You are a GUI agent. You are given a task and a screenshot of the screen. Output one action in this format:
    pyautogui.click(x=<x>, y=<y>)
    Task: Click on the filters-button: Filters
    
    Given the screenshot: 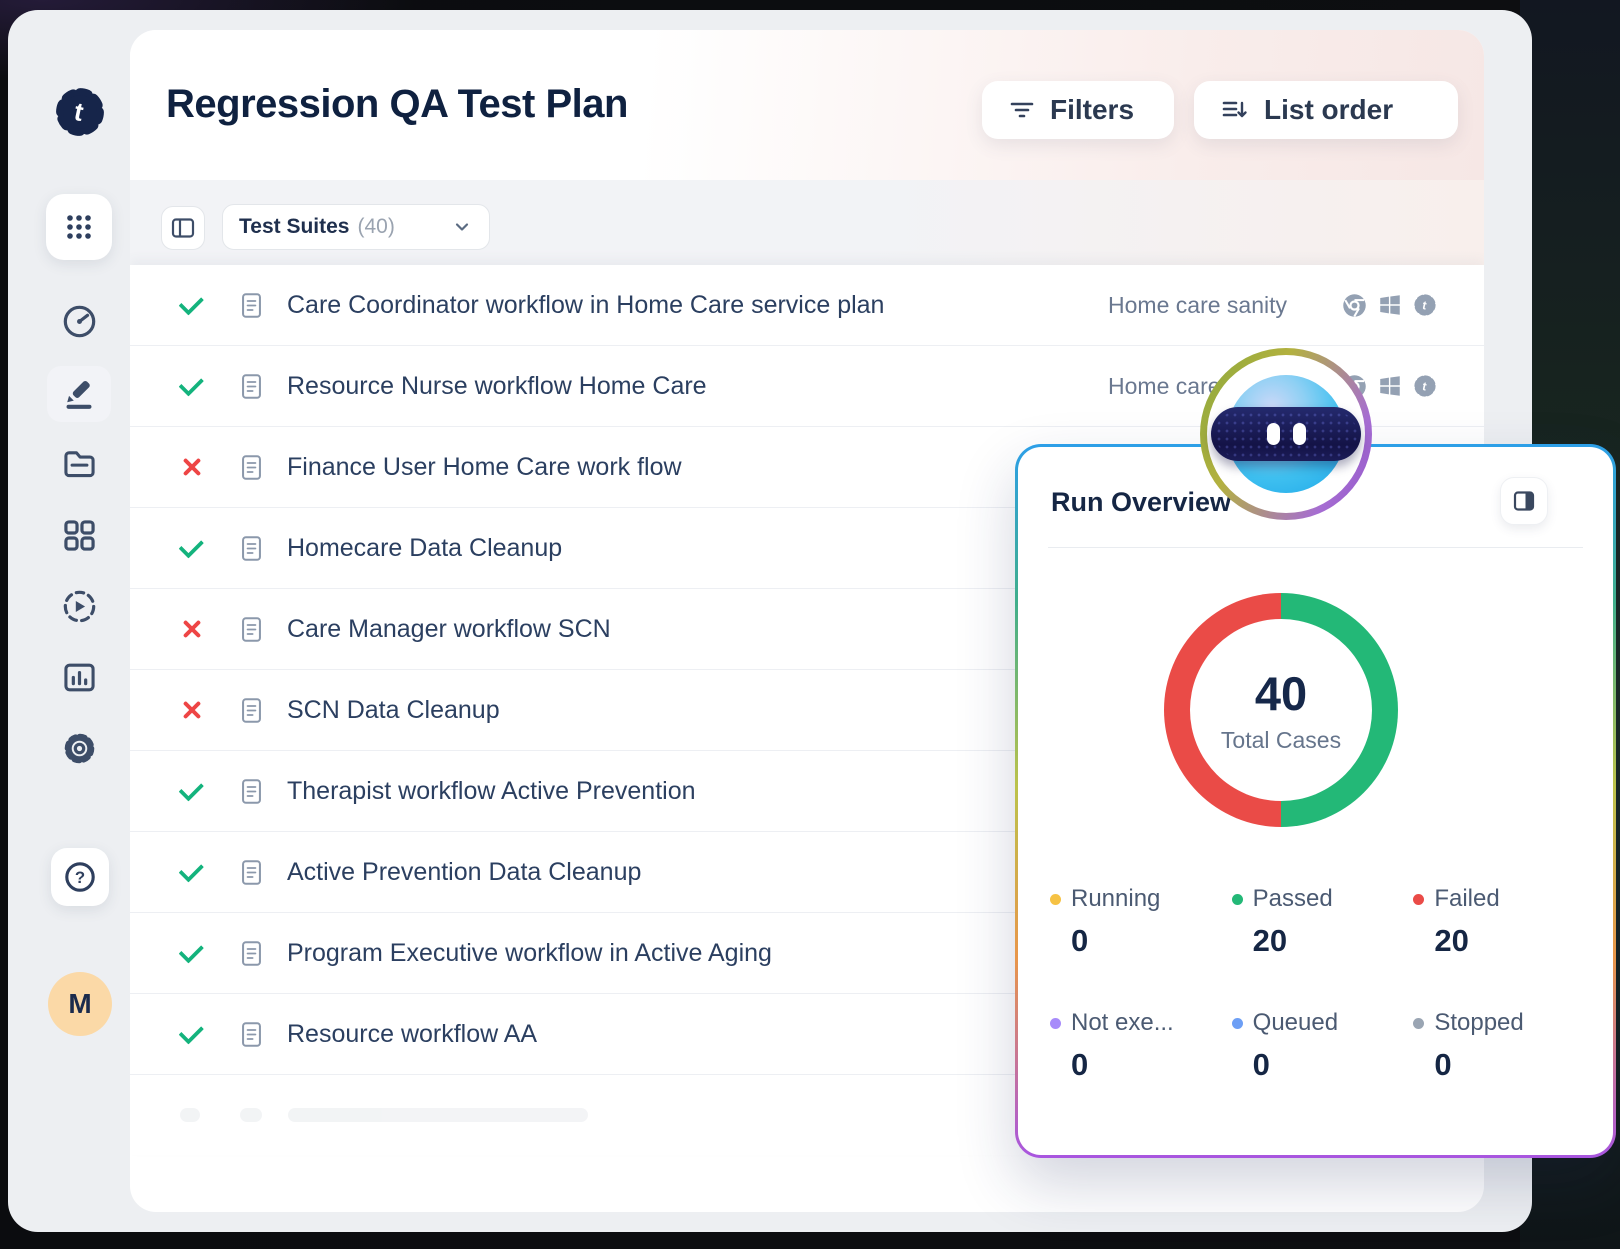 What is the action you would take?
    pyautogui.click(x=1078, y=110)
    